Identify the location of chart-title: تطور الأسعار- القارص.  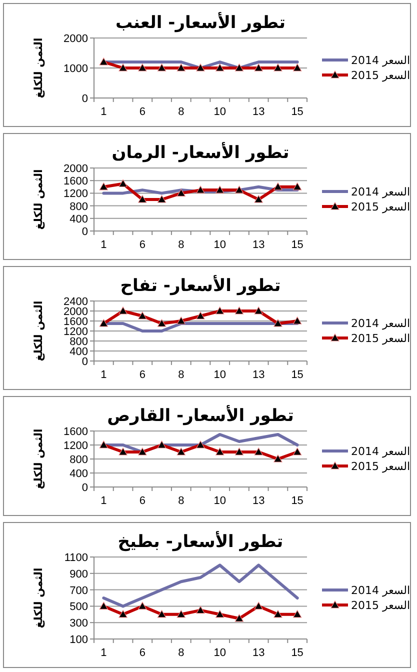
(200, 415).